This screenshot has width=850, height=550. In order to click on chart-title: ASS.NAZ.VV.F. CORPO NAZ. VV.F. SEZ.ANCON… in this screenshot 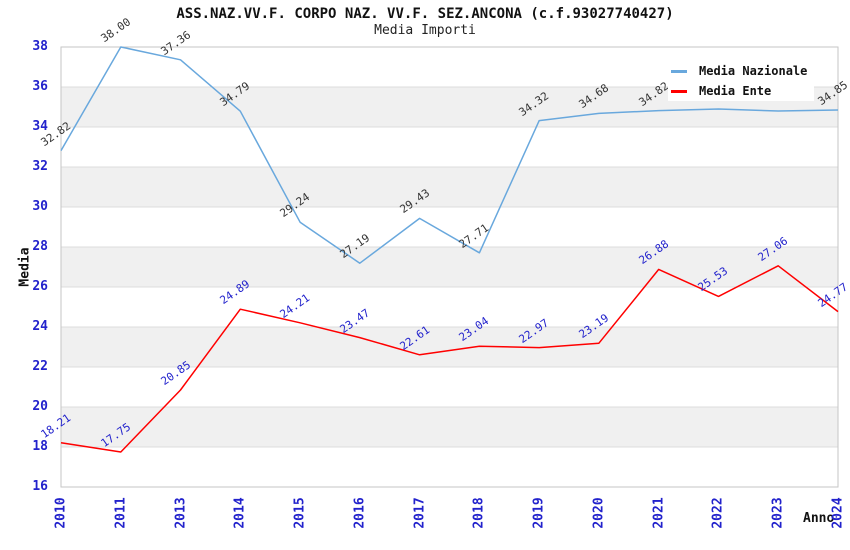, I will do `click(425, 14)`.